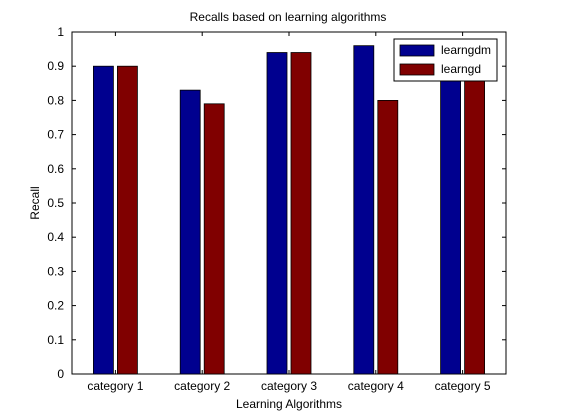 The image size is (561, 420). What do you see at coordinates (55, 100) in the screenshot?
I see `y-tick-label: 0.8` at bounding box center [55, 100].